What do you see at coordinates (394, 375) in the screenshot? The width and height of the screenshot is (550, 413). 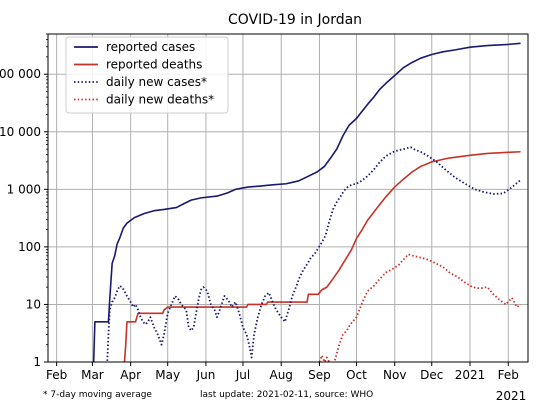 I see `x-tick-label: Nov` at bounding box center [394, 375].